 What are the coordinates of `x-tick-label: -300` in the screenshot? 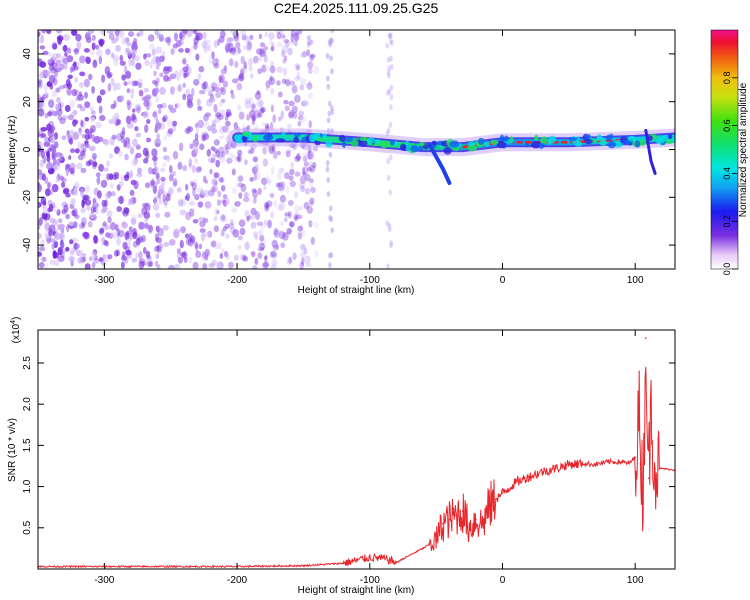 It's located at (104, 280).